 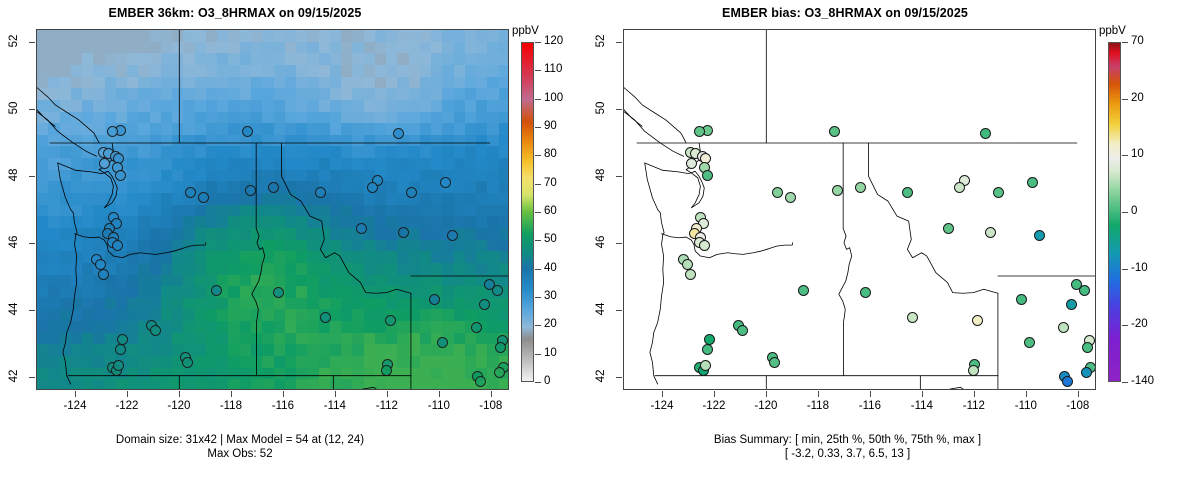 What do you see at coordinates (369, 388) in the screenshot?
I see `geo-gsl` at bounding box center [369, 388].